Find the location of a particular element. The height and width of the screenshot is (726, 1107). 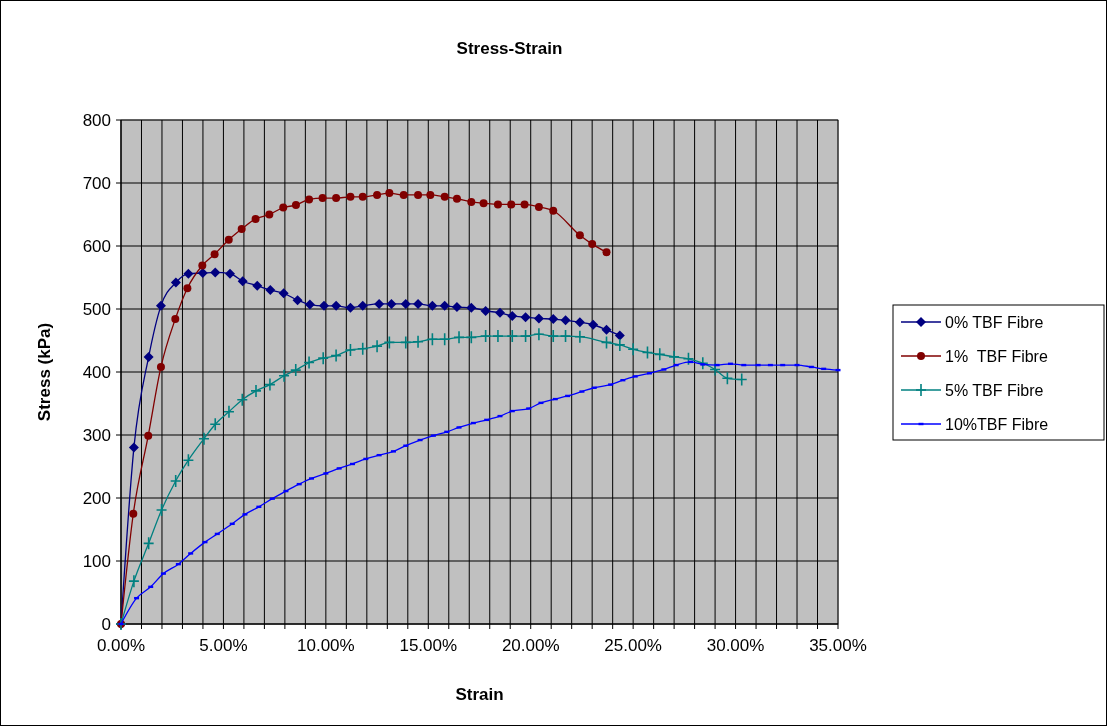

legend-label: 10%TBF Fibre is located at coordinates (997, 424).